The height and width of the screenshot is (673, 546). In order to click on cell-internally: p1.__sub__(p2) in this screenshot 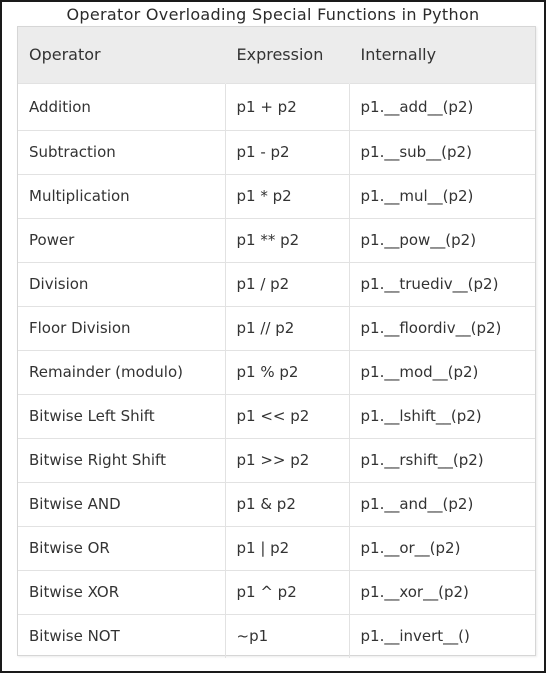, I will do `click(442, 152)`.